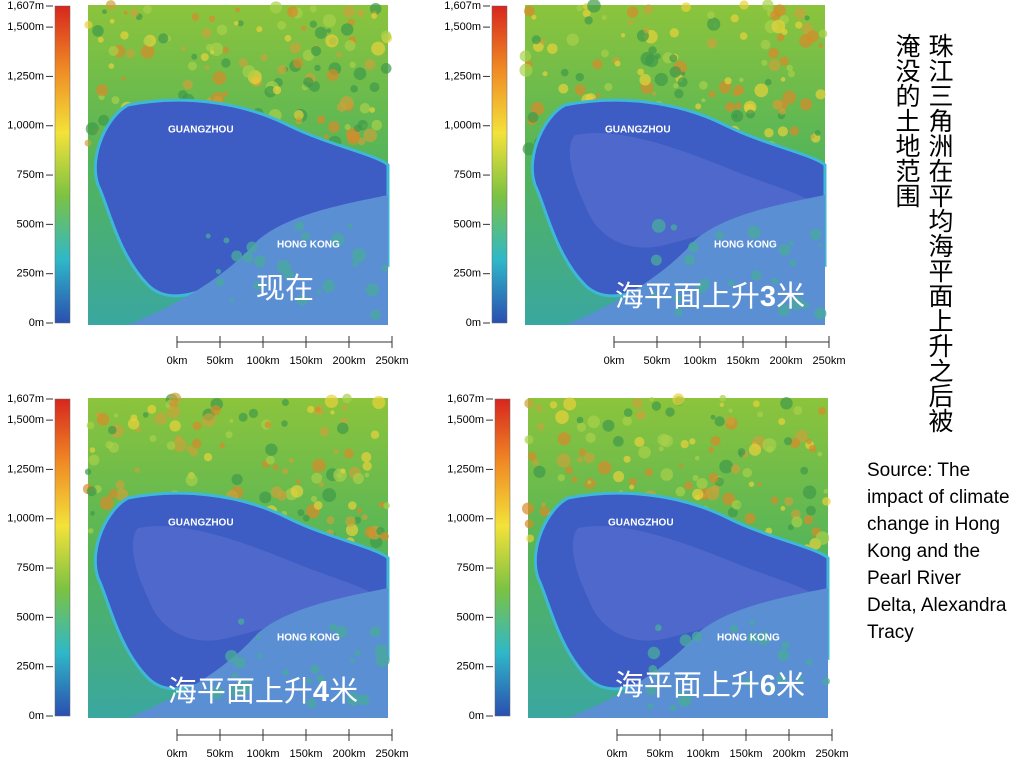  What do you see at coordinates (30, 568) in the screenshot?
I see `legend-tick-label: 750m` at bounding box center [30, 568].